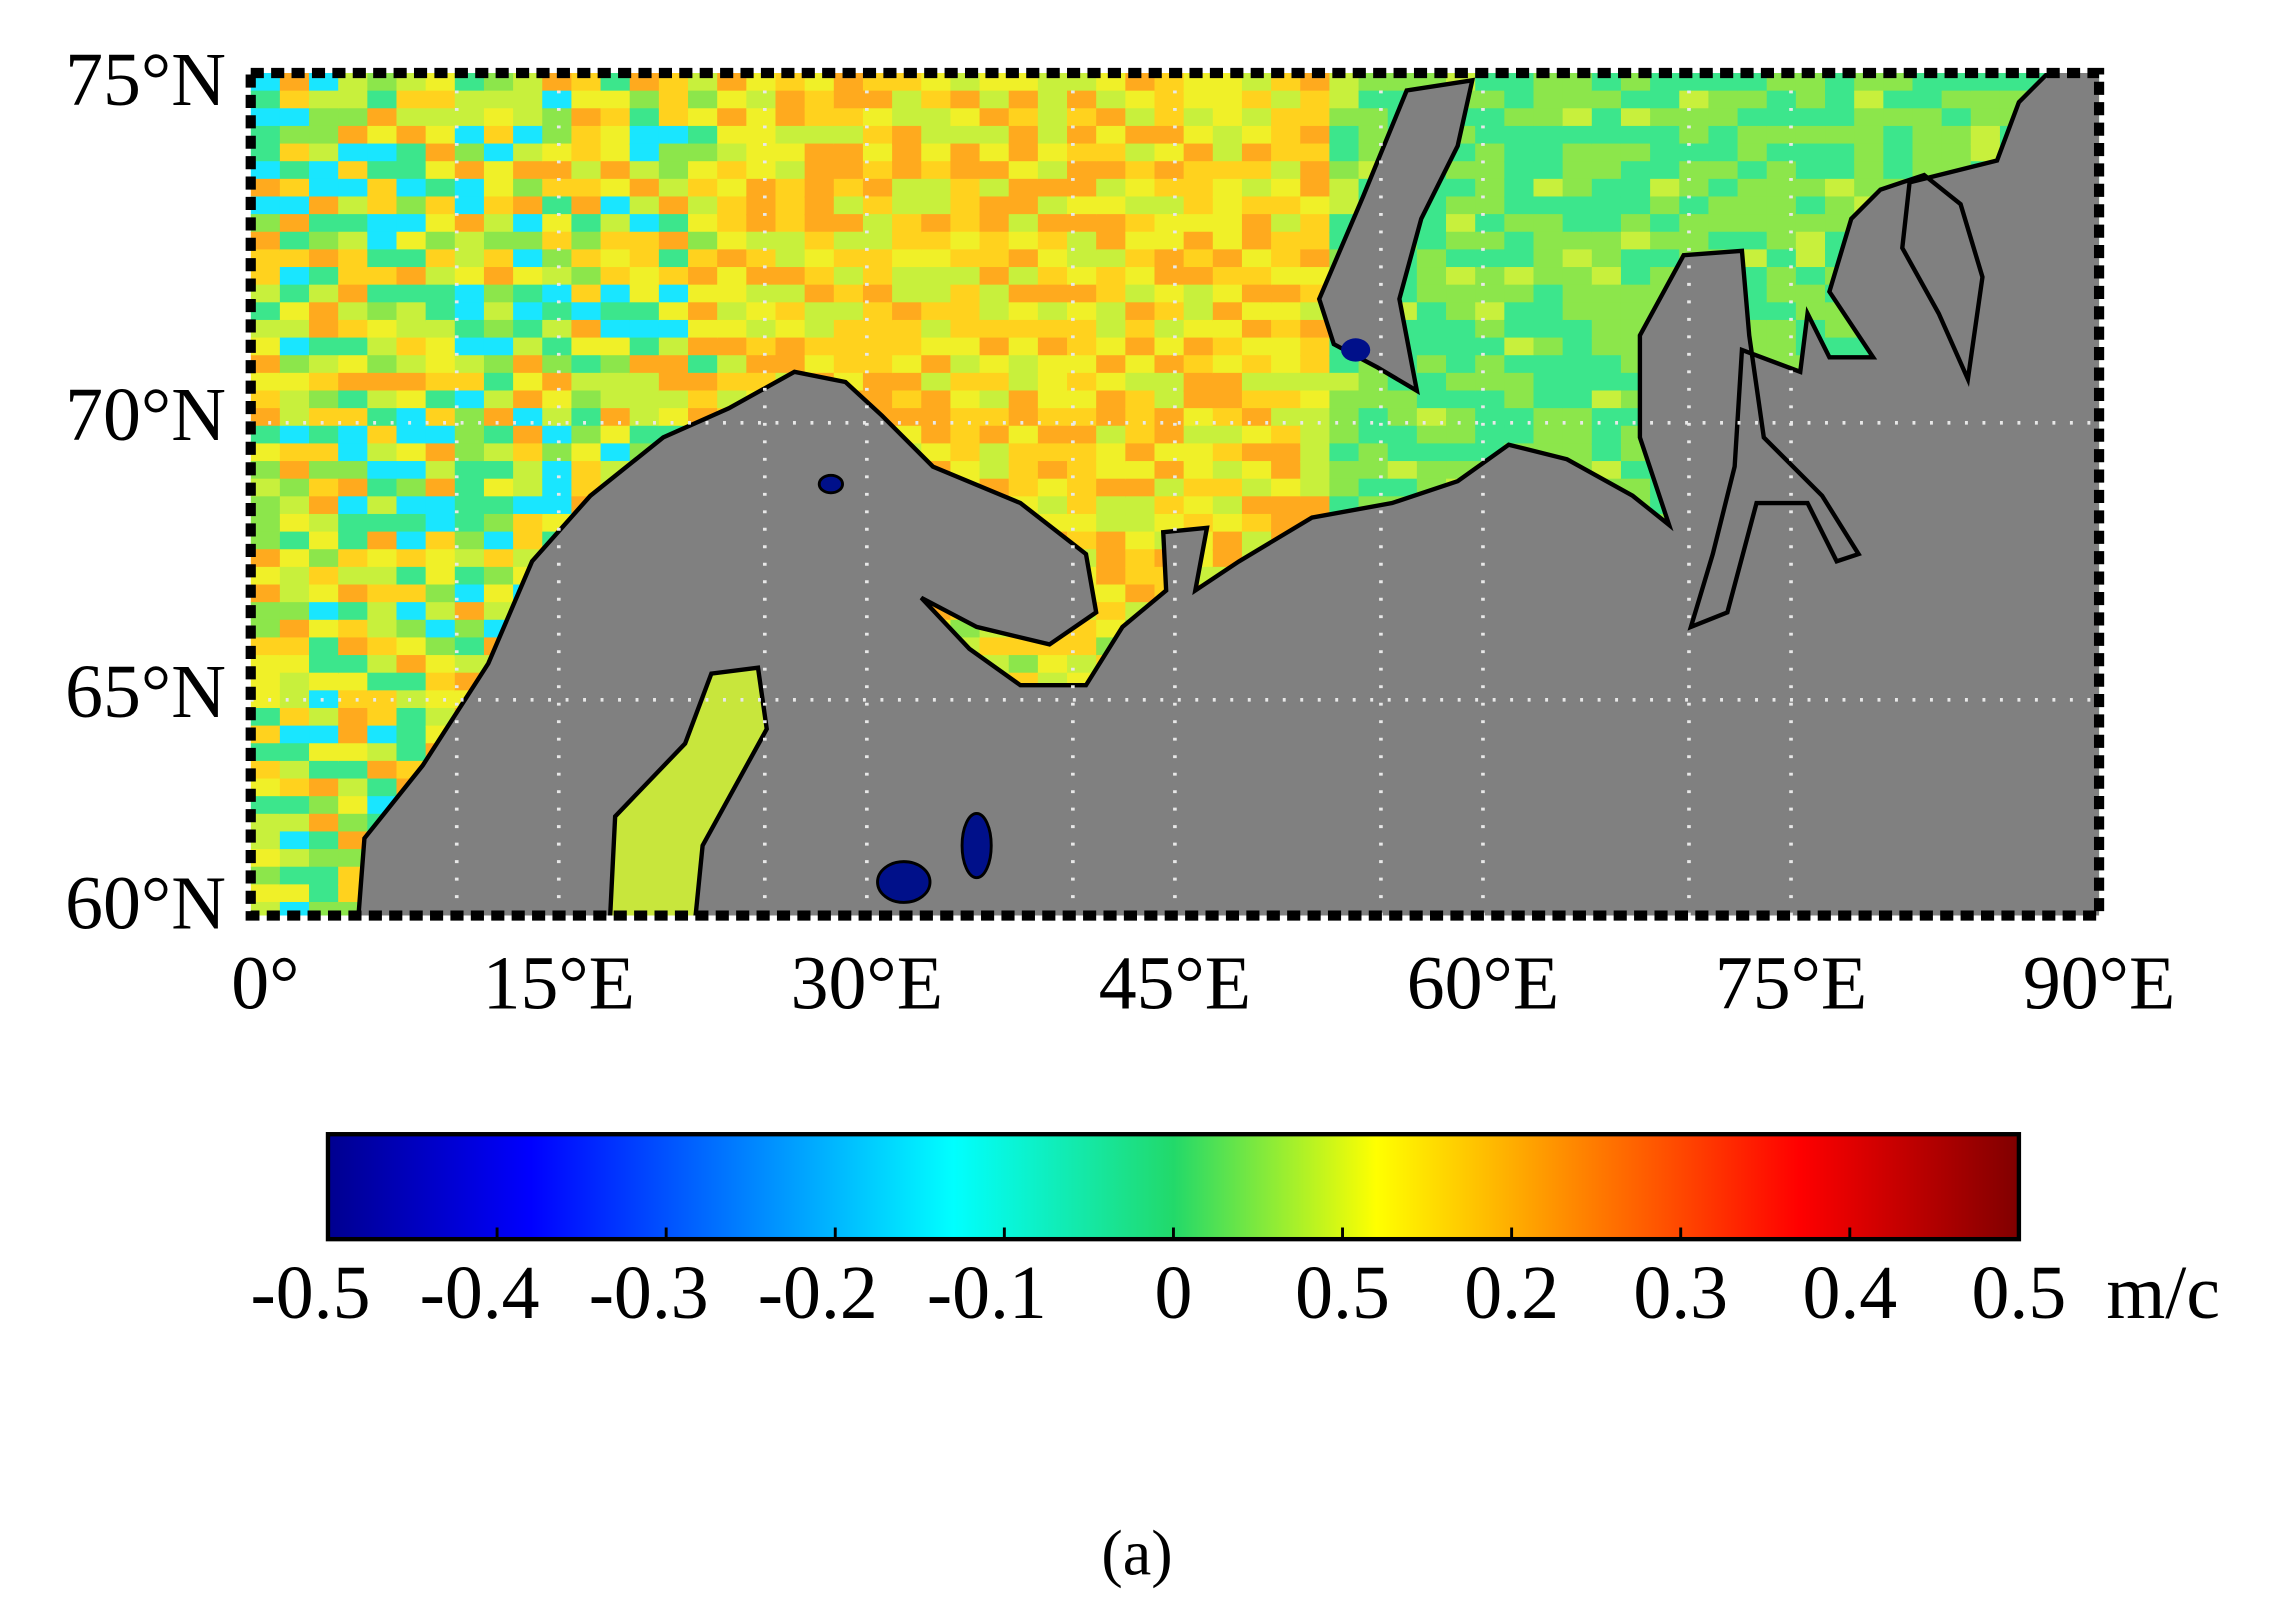  What do you see at coordinates (649, 1293) in the screenshot?
I see `colorbar-label: -0.3` at bounding box center [649, 1293].